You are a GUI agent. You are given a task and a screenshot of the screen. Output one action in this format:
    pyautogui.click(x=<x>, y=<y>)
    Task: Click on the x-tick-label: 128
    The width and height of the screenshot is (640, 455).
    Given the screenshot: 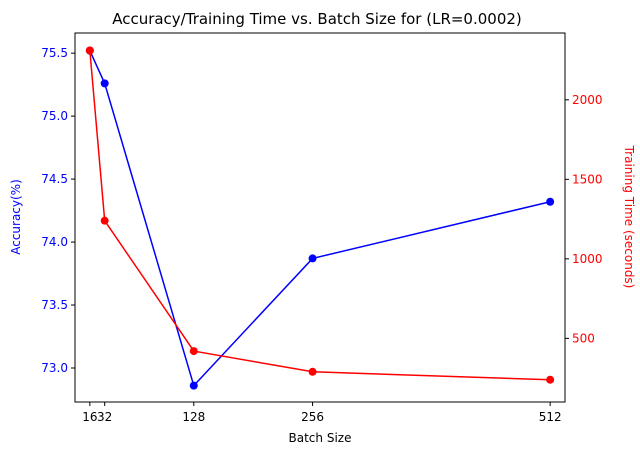 What is the action you would take?
    pyautogui.click(x=193, y=417)
    